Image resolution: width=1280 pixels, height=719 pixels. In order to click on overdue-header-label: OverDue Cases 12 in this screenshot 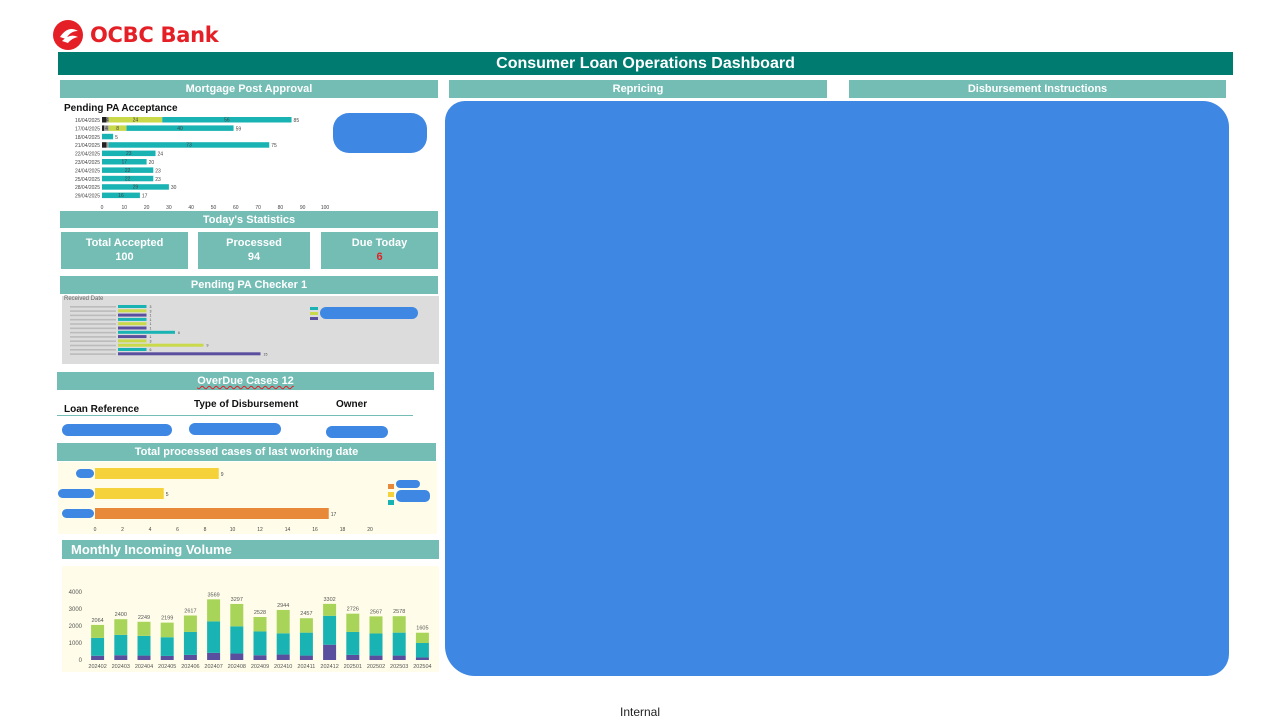, I will do `click(245, 381)`.